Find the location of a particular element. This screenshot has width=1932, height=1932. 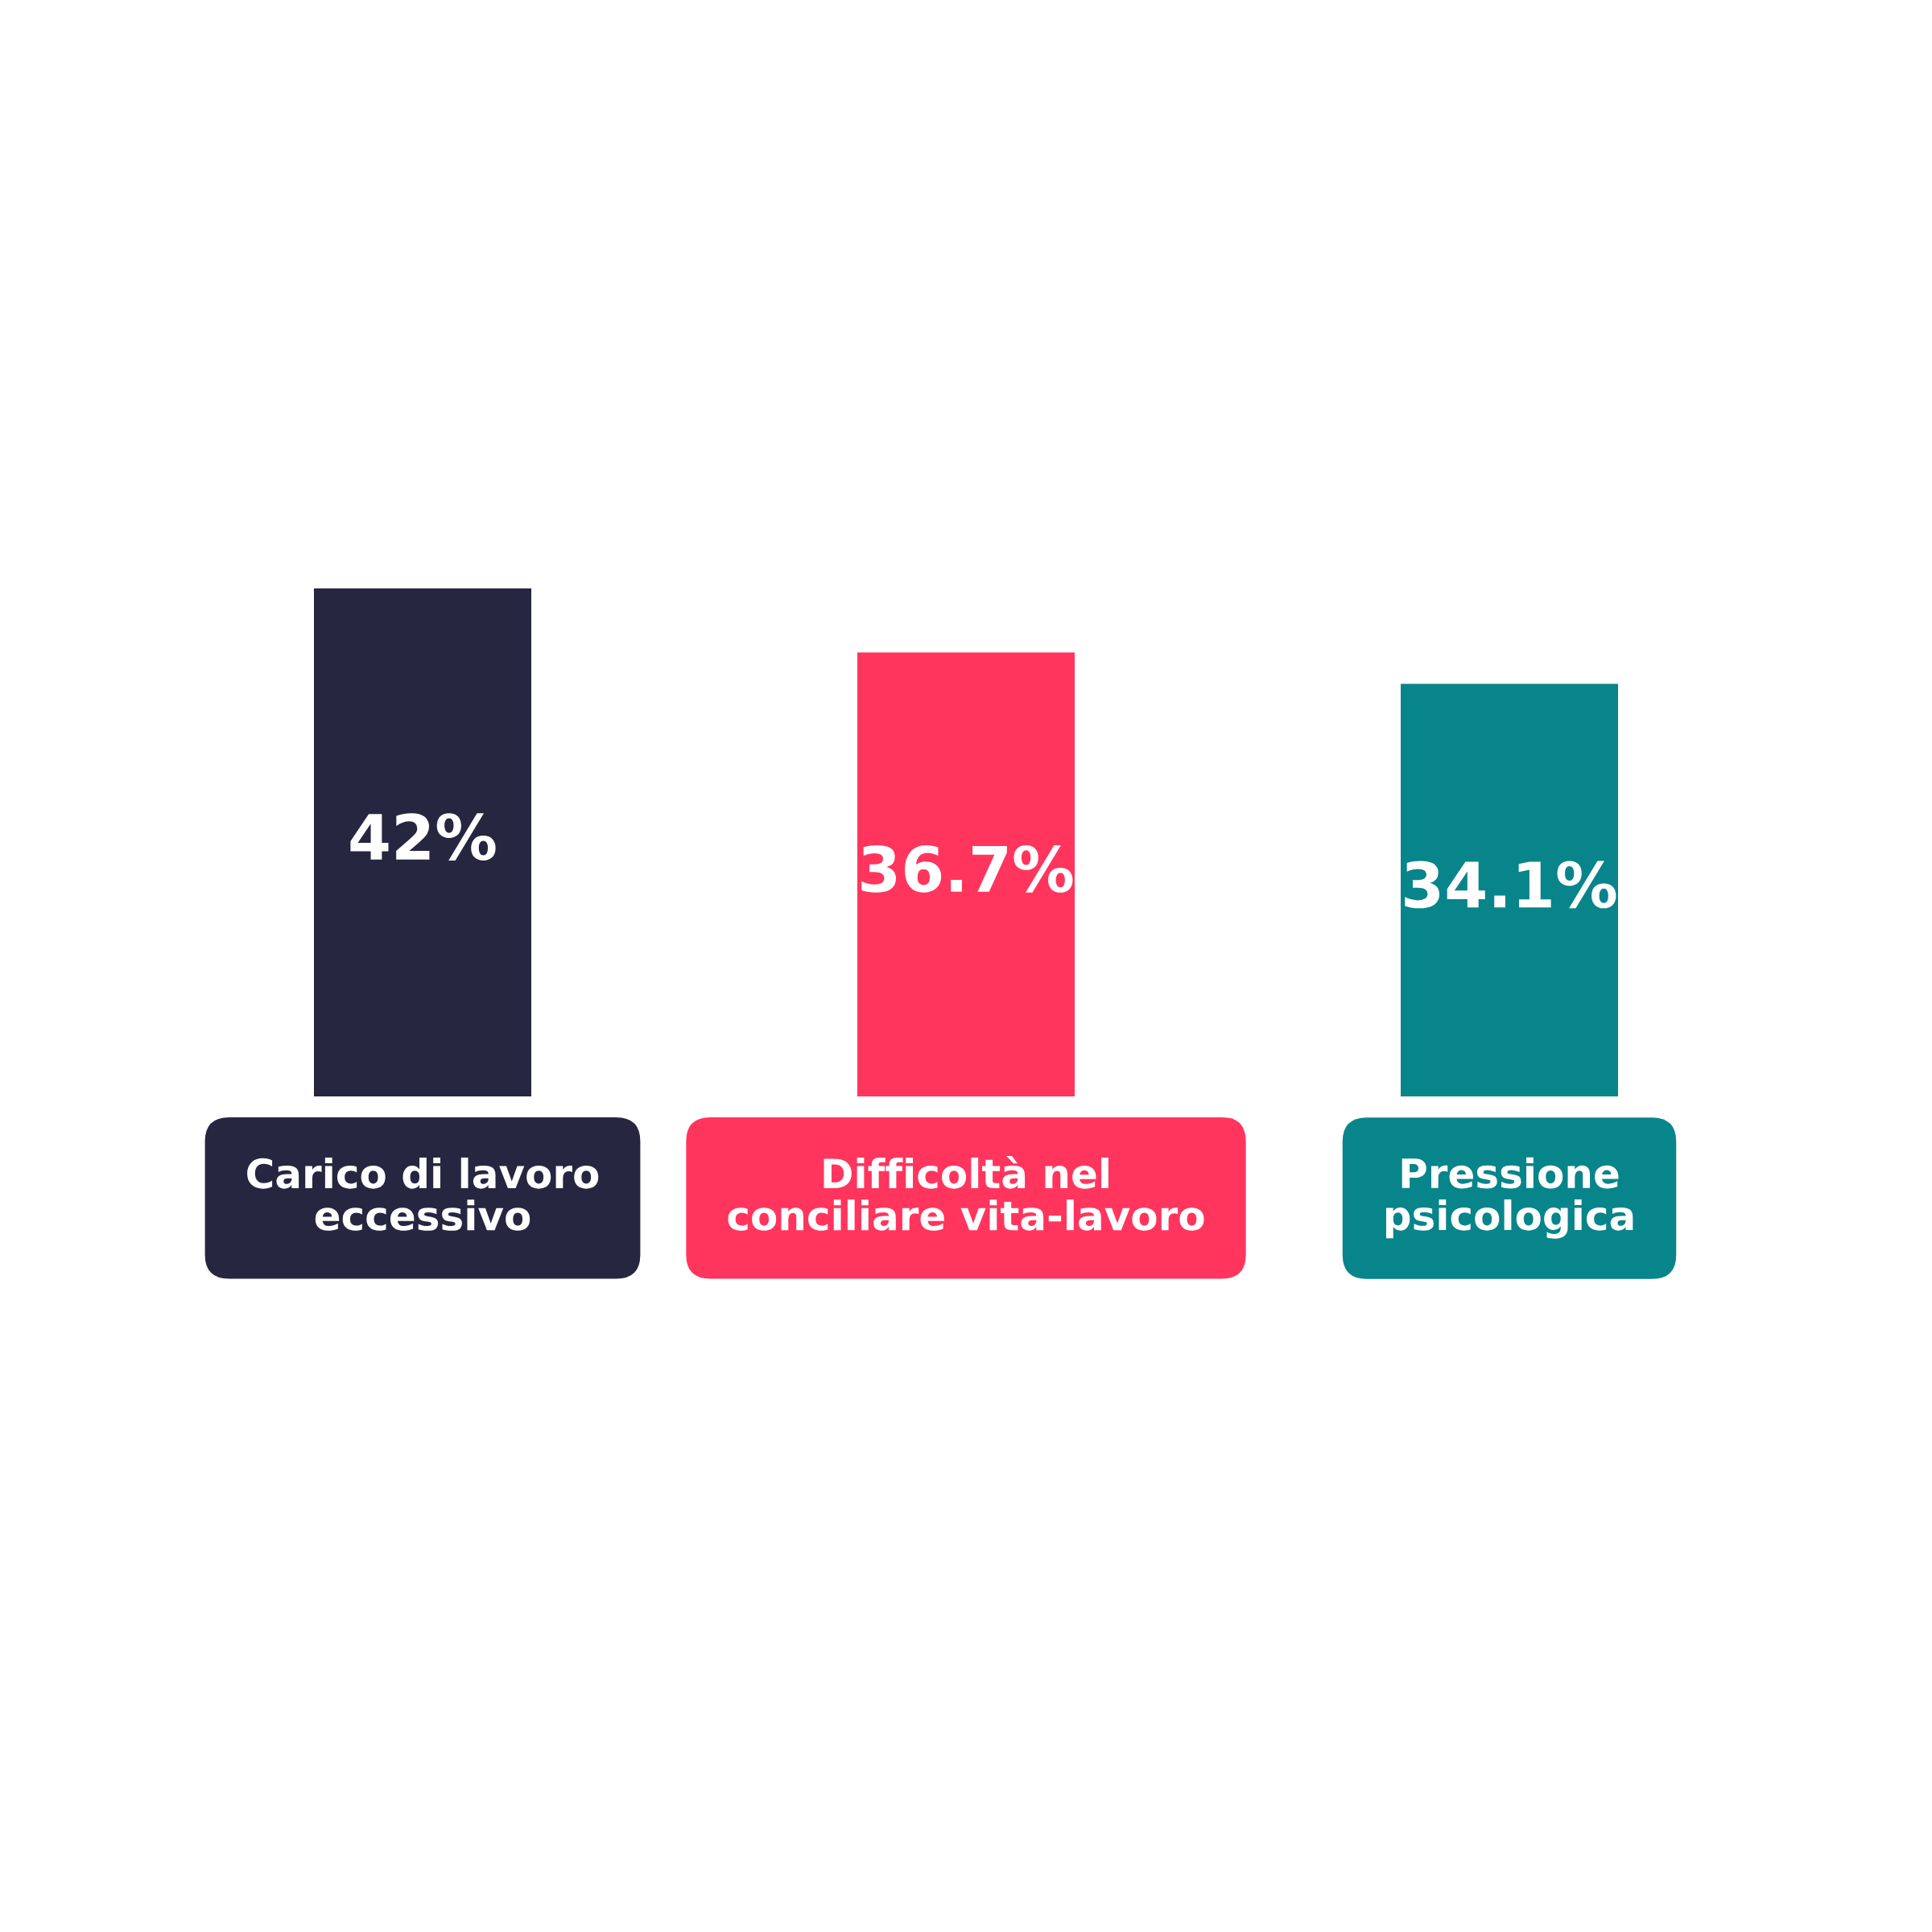

x-tick-label: Pressione psicologica is located at coordinates (1509, 1198).